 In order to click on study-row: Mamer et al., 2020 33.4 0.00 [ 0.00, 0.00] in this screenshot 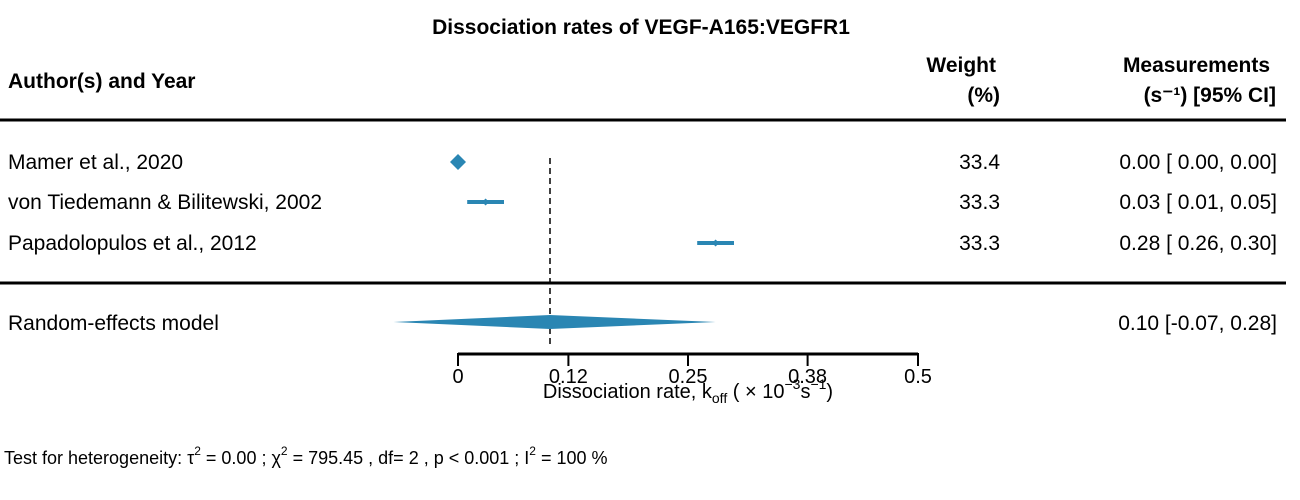, I will do `click(642, 162)`.